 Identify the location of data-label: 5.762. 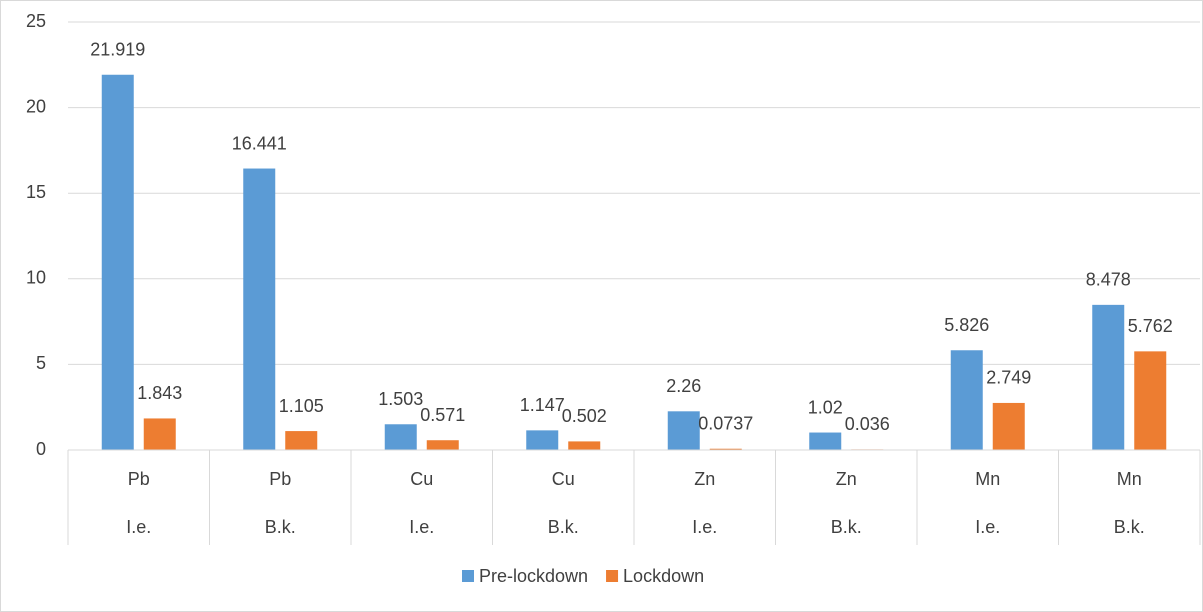
(1150, 326).